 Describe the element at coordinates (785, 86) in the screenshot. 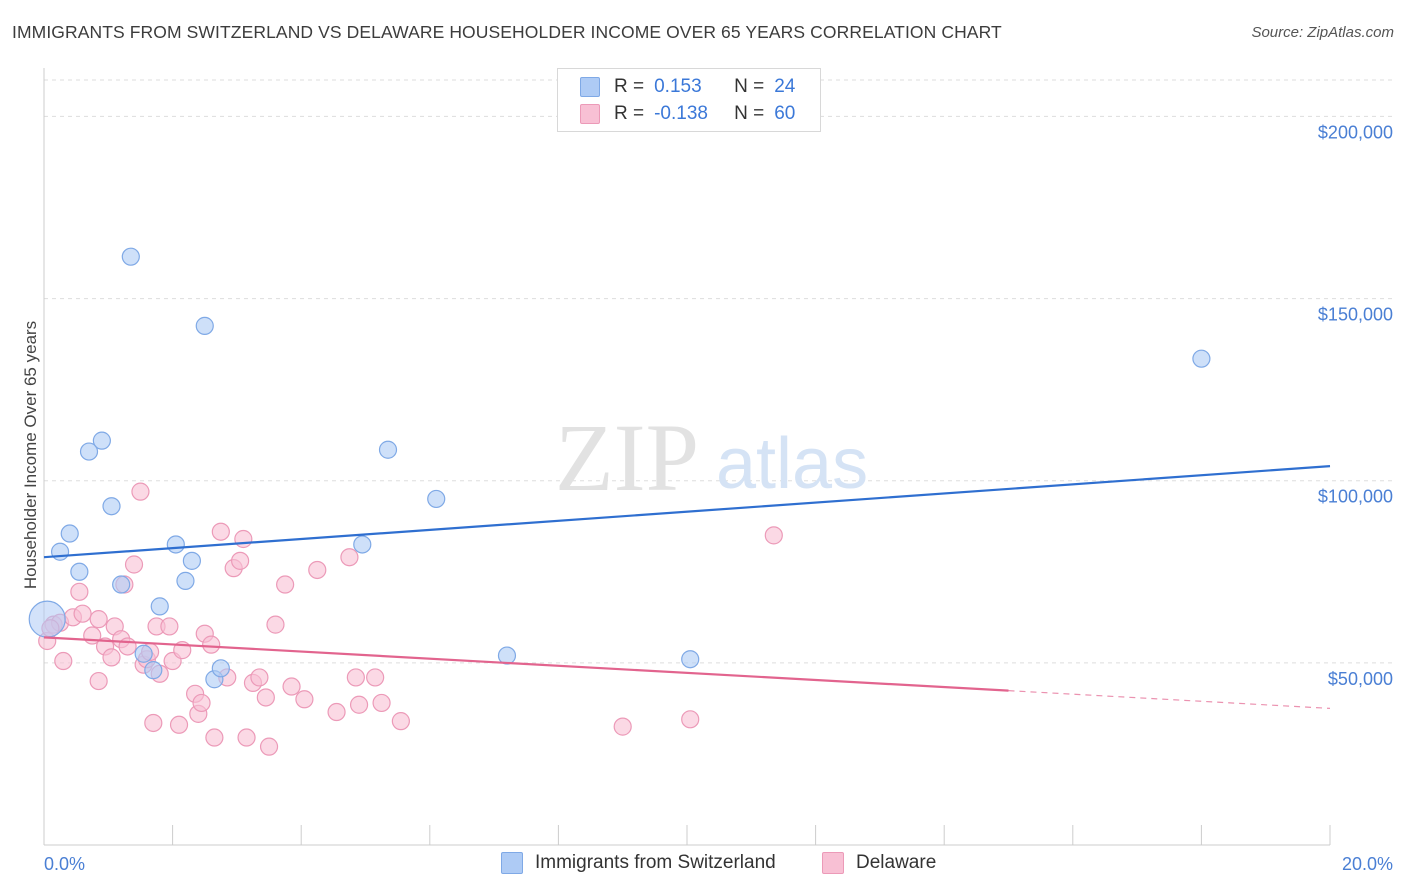

I see `legend-n-value: 24` at that location.